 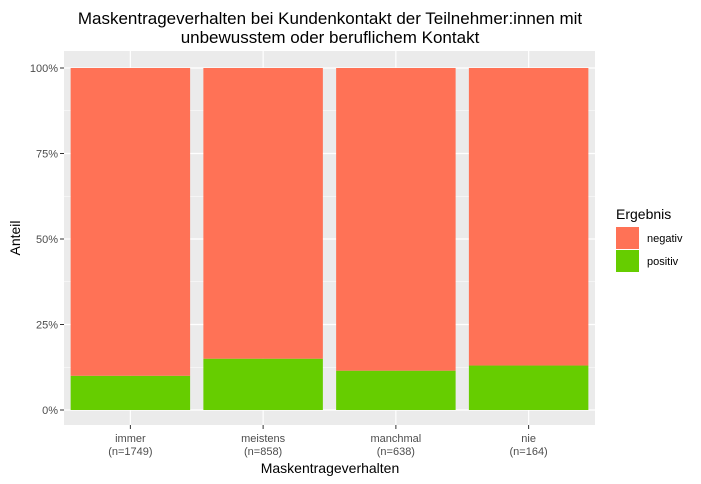 What do you see at coordinates (665, 239) in the screenshot?
I see `legend-label-negativ: negativ` at bounding box center [665, 239].